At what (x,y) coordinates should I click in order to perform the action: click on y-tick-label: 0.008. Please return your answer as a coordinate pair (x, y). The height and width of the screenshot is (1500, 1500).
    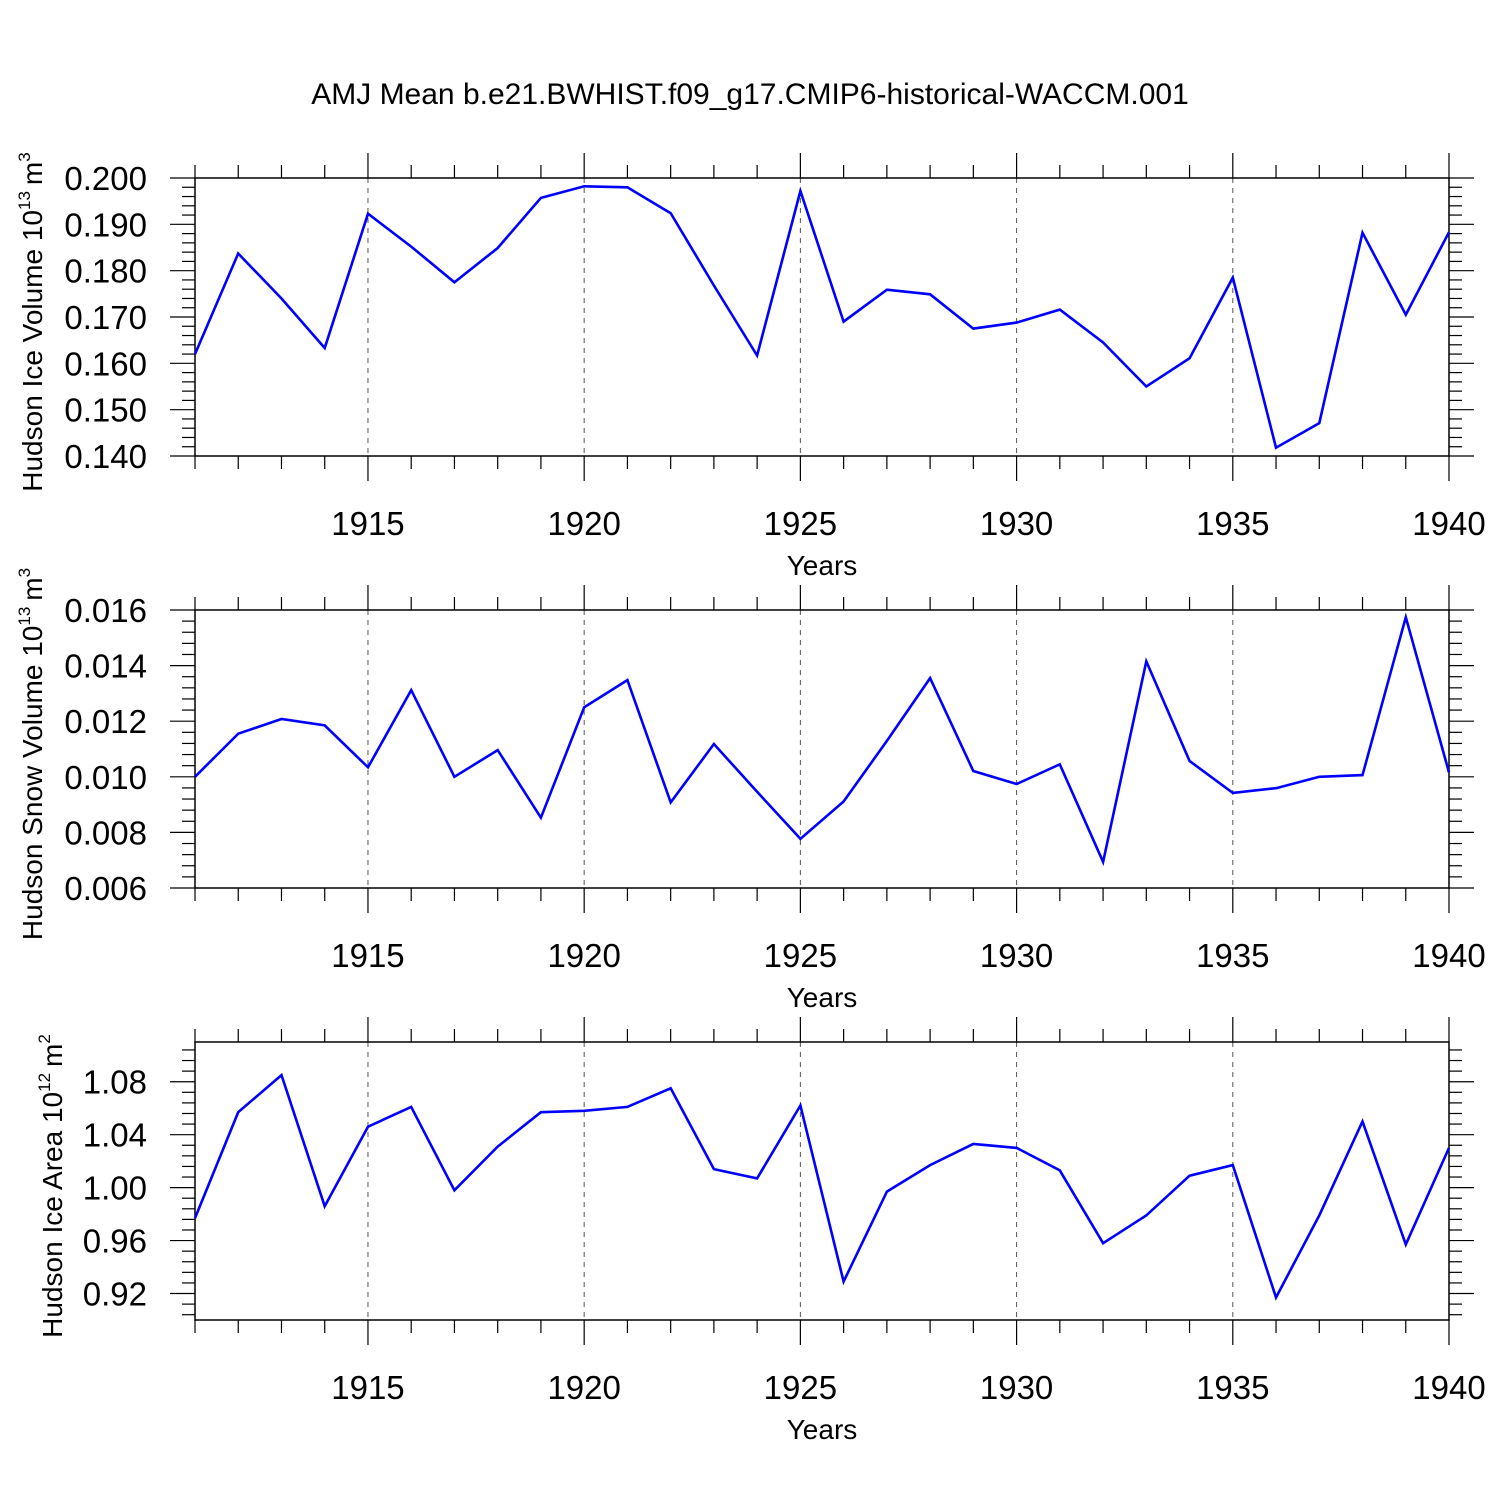
    Looking at the image, I should click on (105, 832).